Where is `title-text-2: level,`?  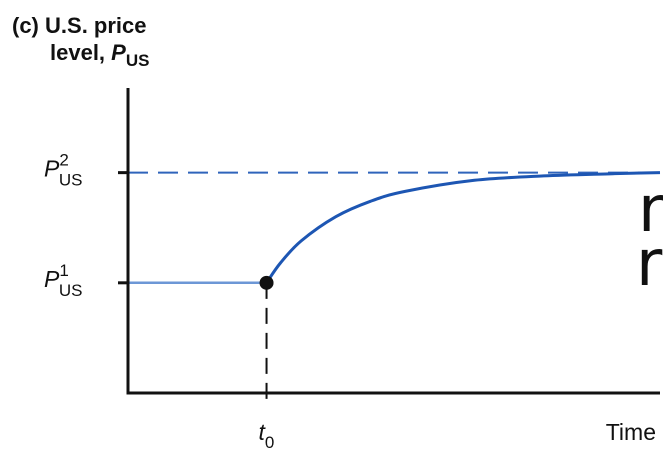 title-text-2: level, is located at coordinates (80, 52).